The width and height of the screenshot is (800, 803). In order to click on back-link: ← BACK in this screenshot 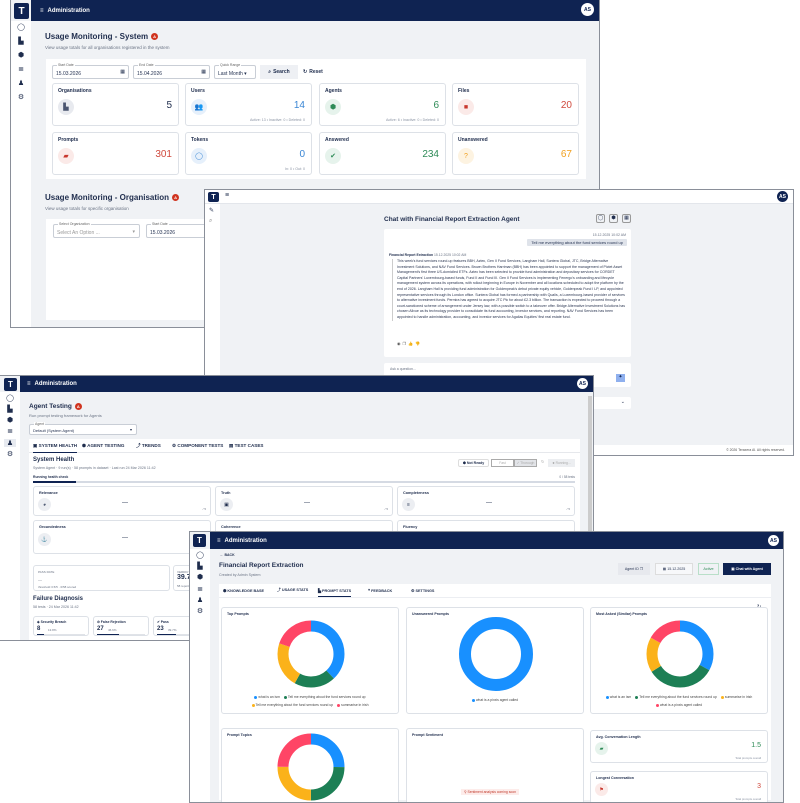, I will do `click(227, 555)`.